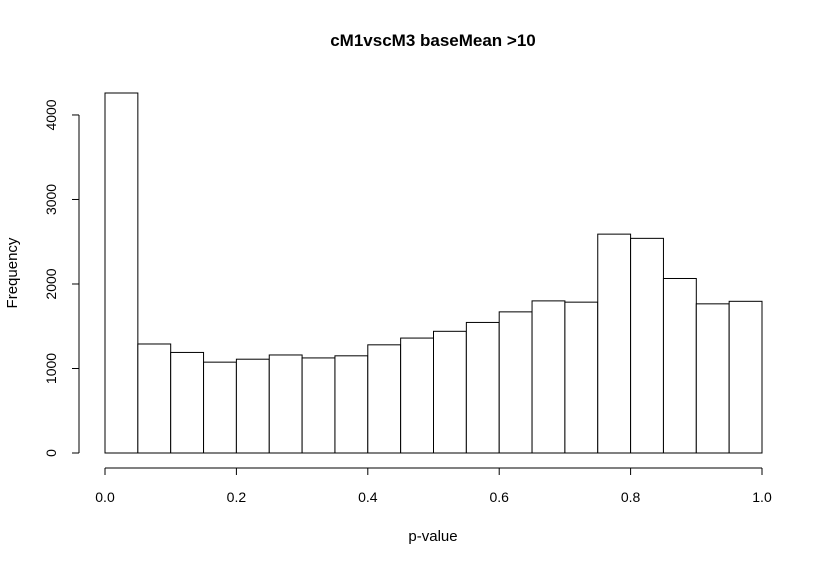 Image resolution: width=829 pixels, height=566 pixels. Describe the element at coordinates (237, 497) in the screenshot. I see `x-tick-label: 0.2` at that location.